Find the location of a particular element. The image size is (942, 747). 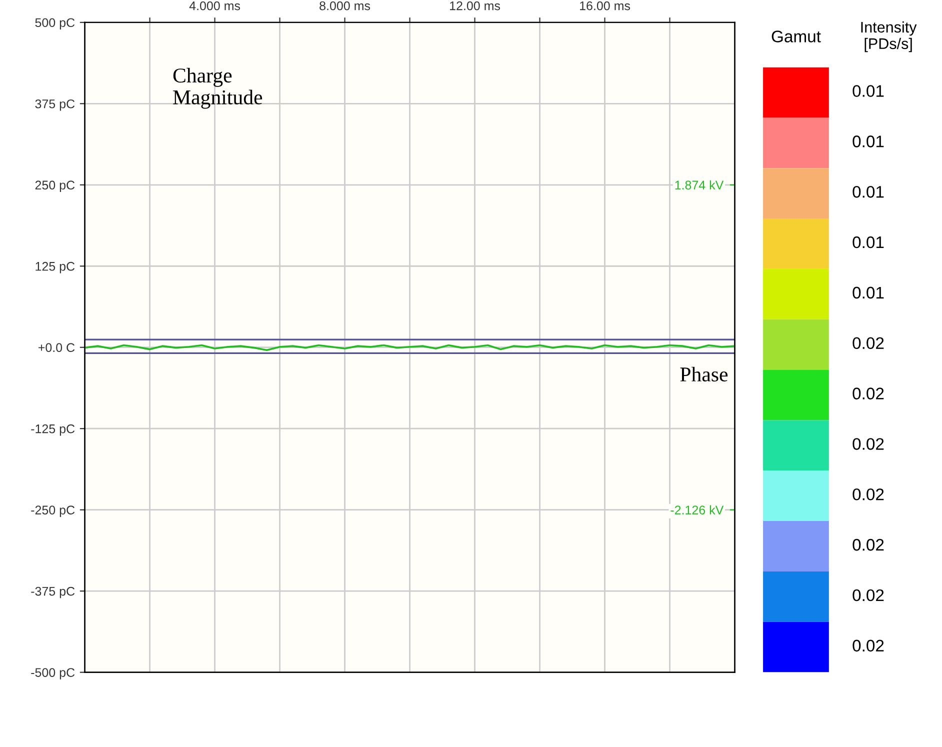

y-tick-label: 375 pC is located at coordinates (55, 105).